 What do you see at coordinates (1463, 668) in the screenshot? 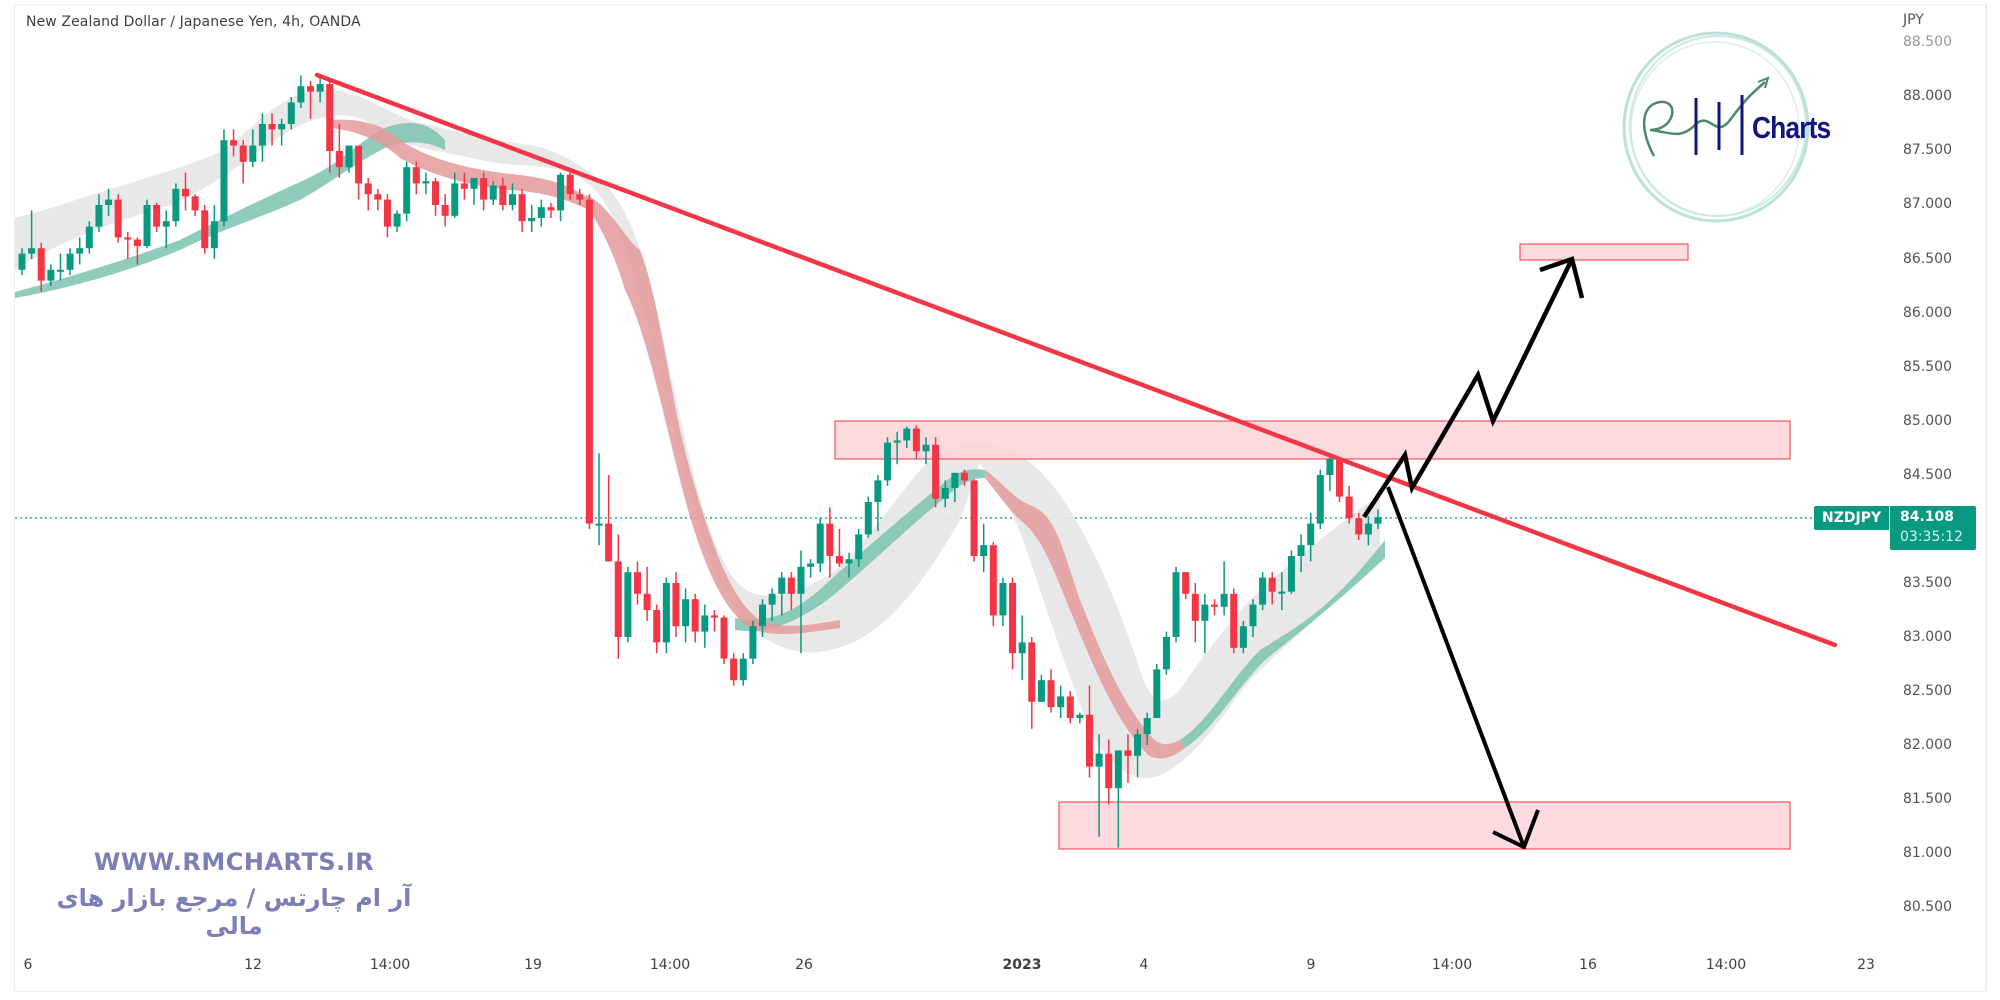
I see `bearish-path-arrow` at bounding box center [1463, 668].